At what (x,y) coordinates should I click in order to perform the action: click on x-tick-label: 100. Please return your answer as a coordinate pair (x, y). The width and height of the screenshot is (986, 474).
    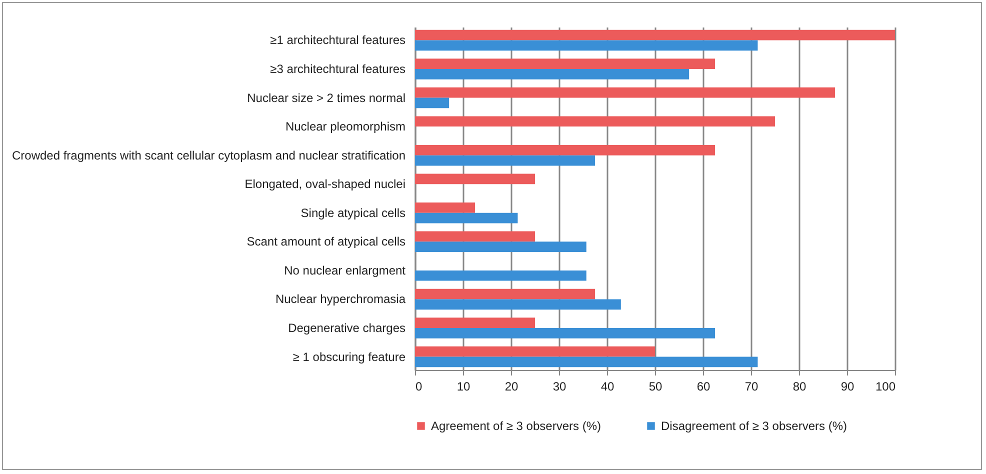
    Looking at the image, I should click on (885, 387).